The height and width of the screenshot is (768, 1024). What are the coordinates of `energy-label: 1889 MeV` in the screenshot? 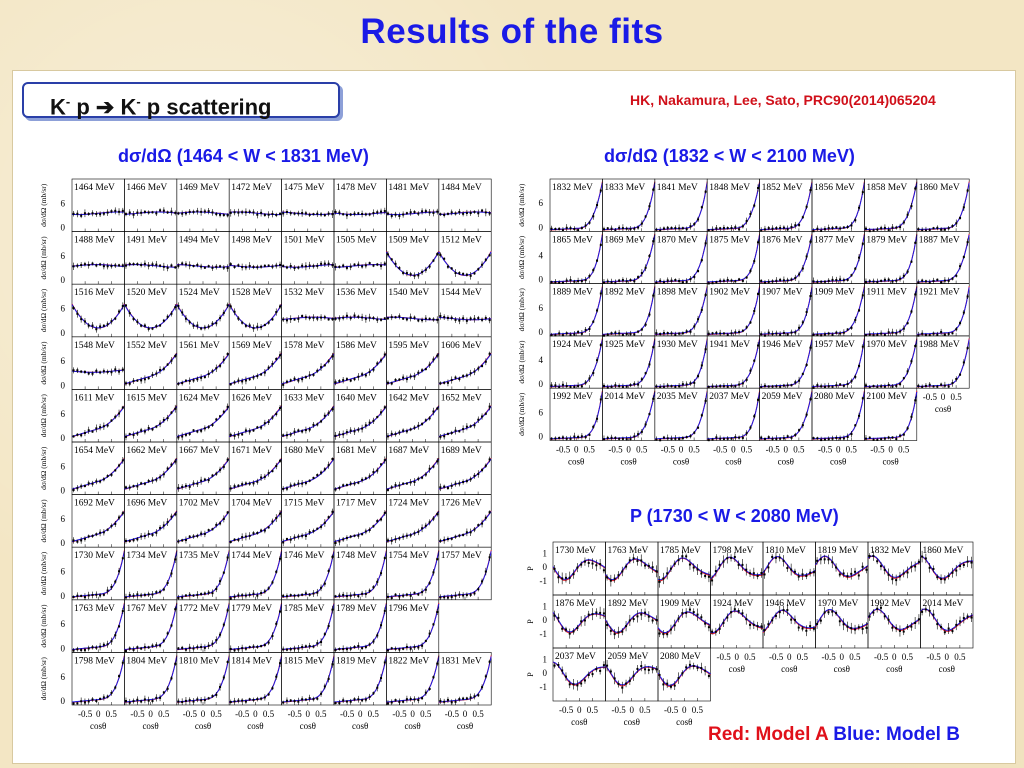 It's located at (572, 293).